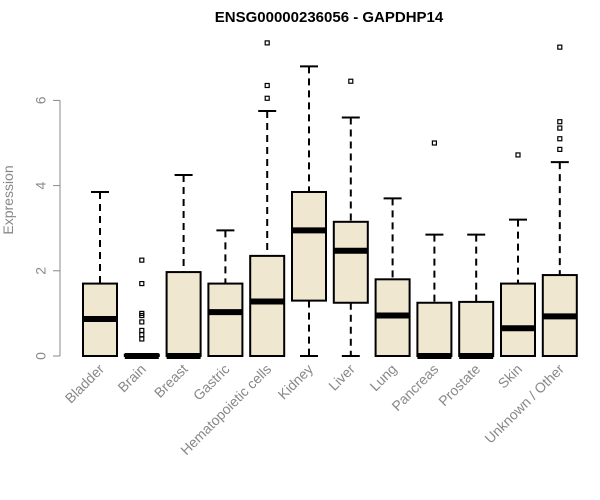 The width and height of the screenshot is (600, 500). What do you see at coordinates (85, 384) in the screenshot?
I see `category-label: Bladder` at bounding box center [85, 384].